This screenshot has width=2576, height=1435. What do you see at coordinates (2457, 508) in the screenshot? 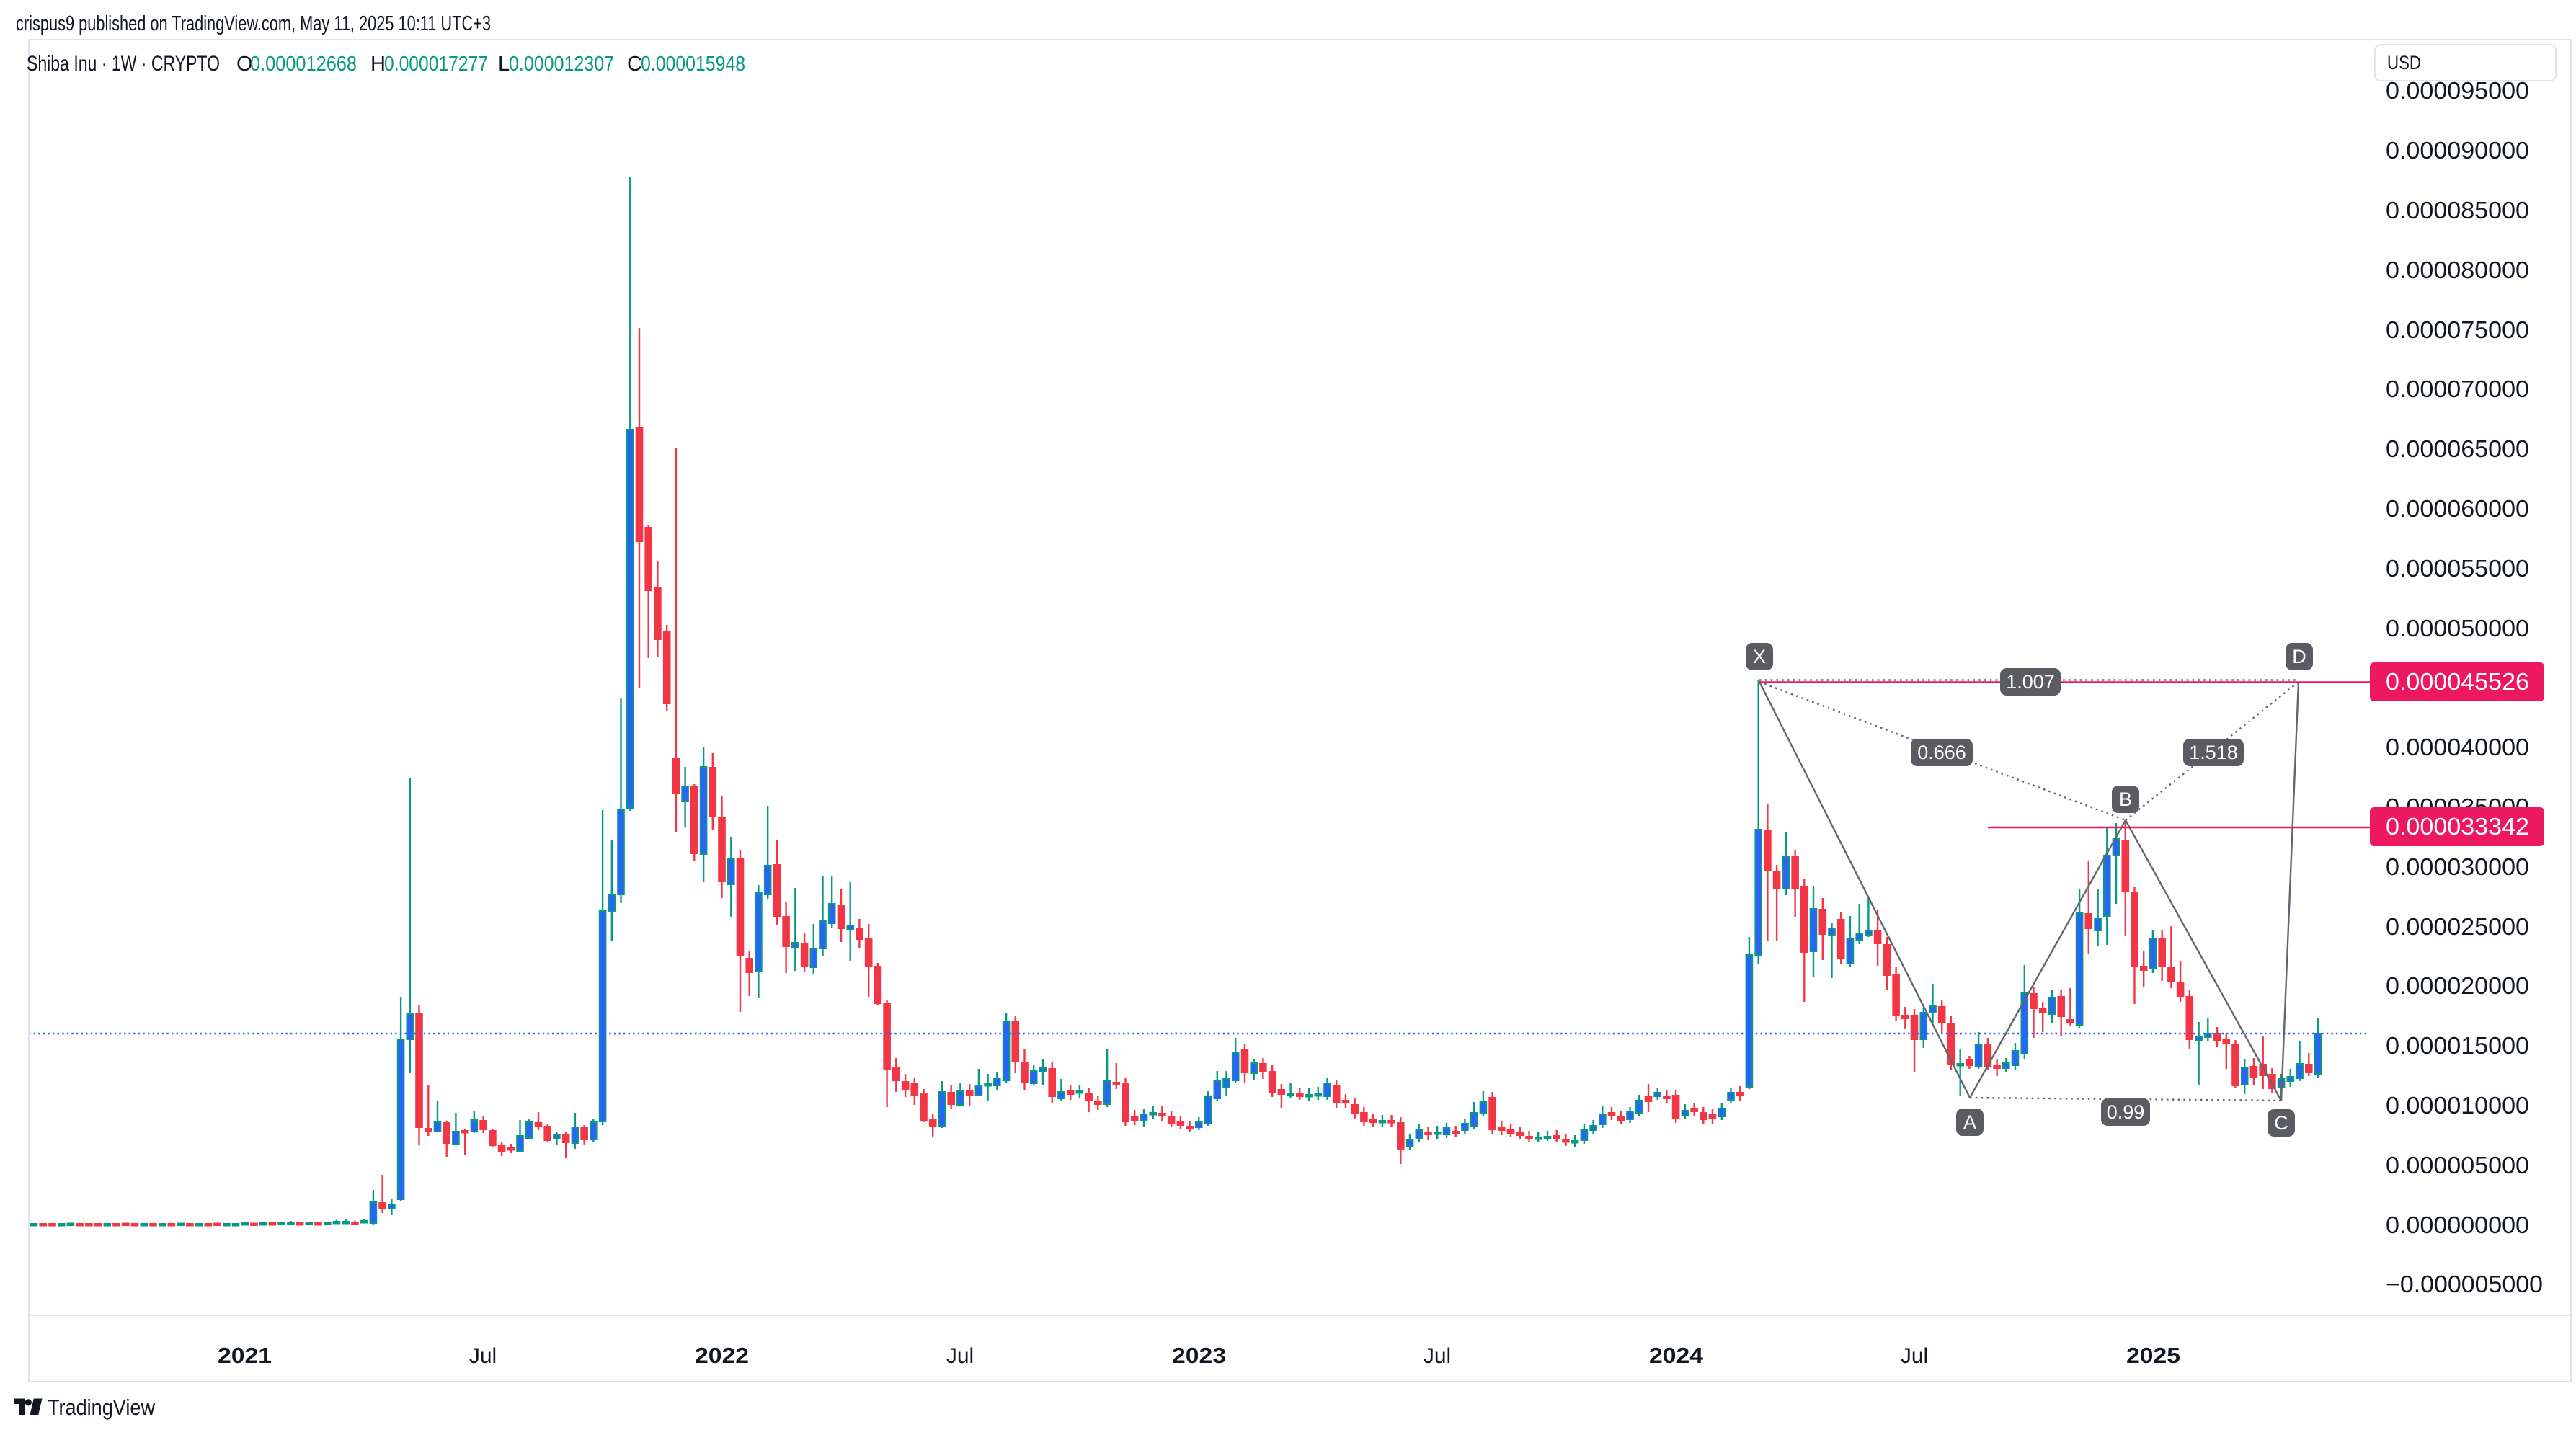
I see `svg-text: 0.000060000` at bounding box center [2457, 508].